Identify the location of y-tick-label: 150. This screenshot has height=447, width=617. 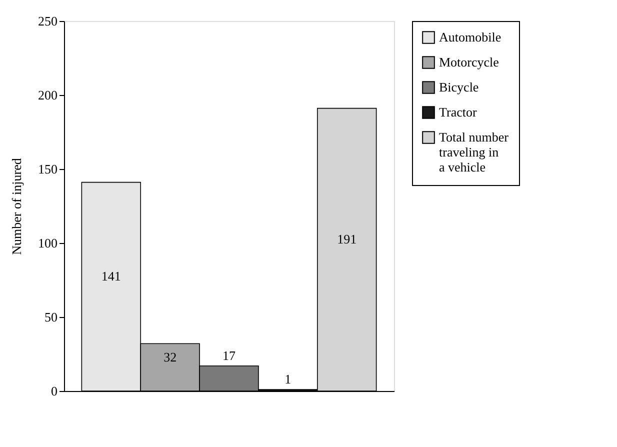
(48, 169).